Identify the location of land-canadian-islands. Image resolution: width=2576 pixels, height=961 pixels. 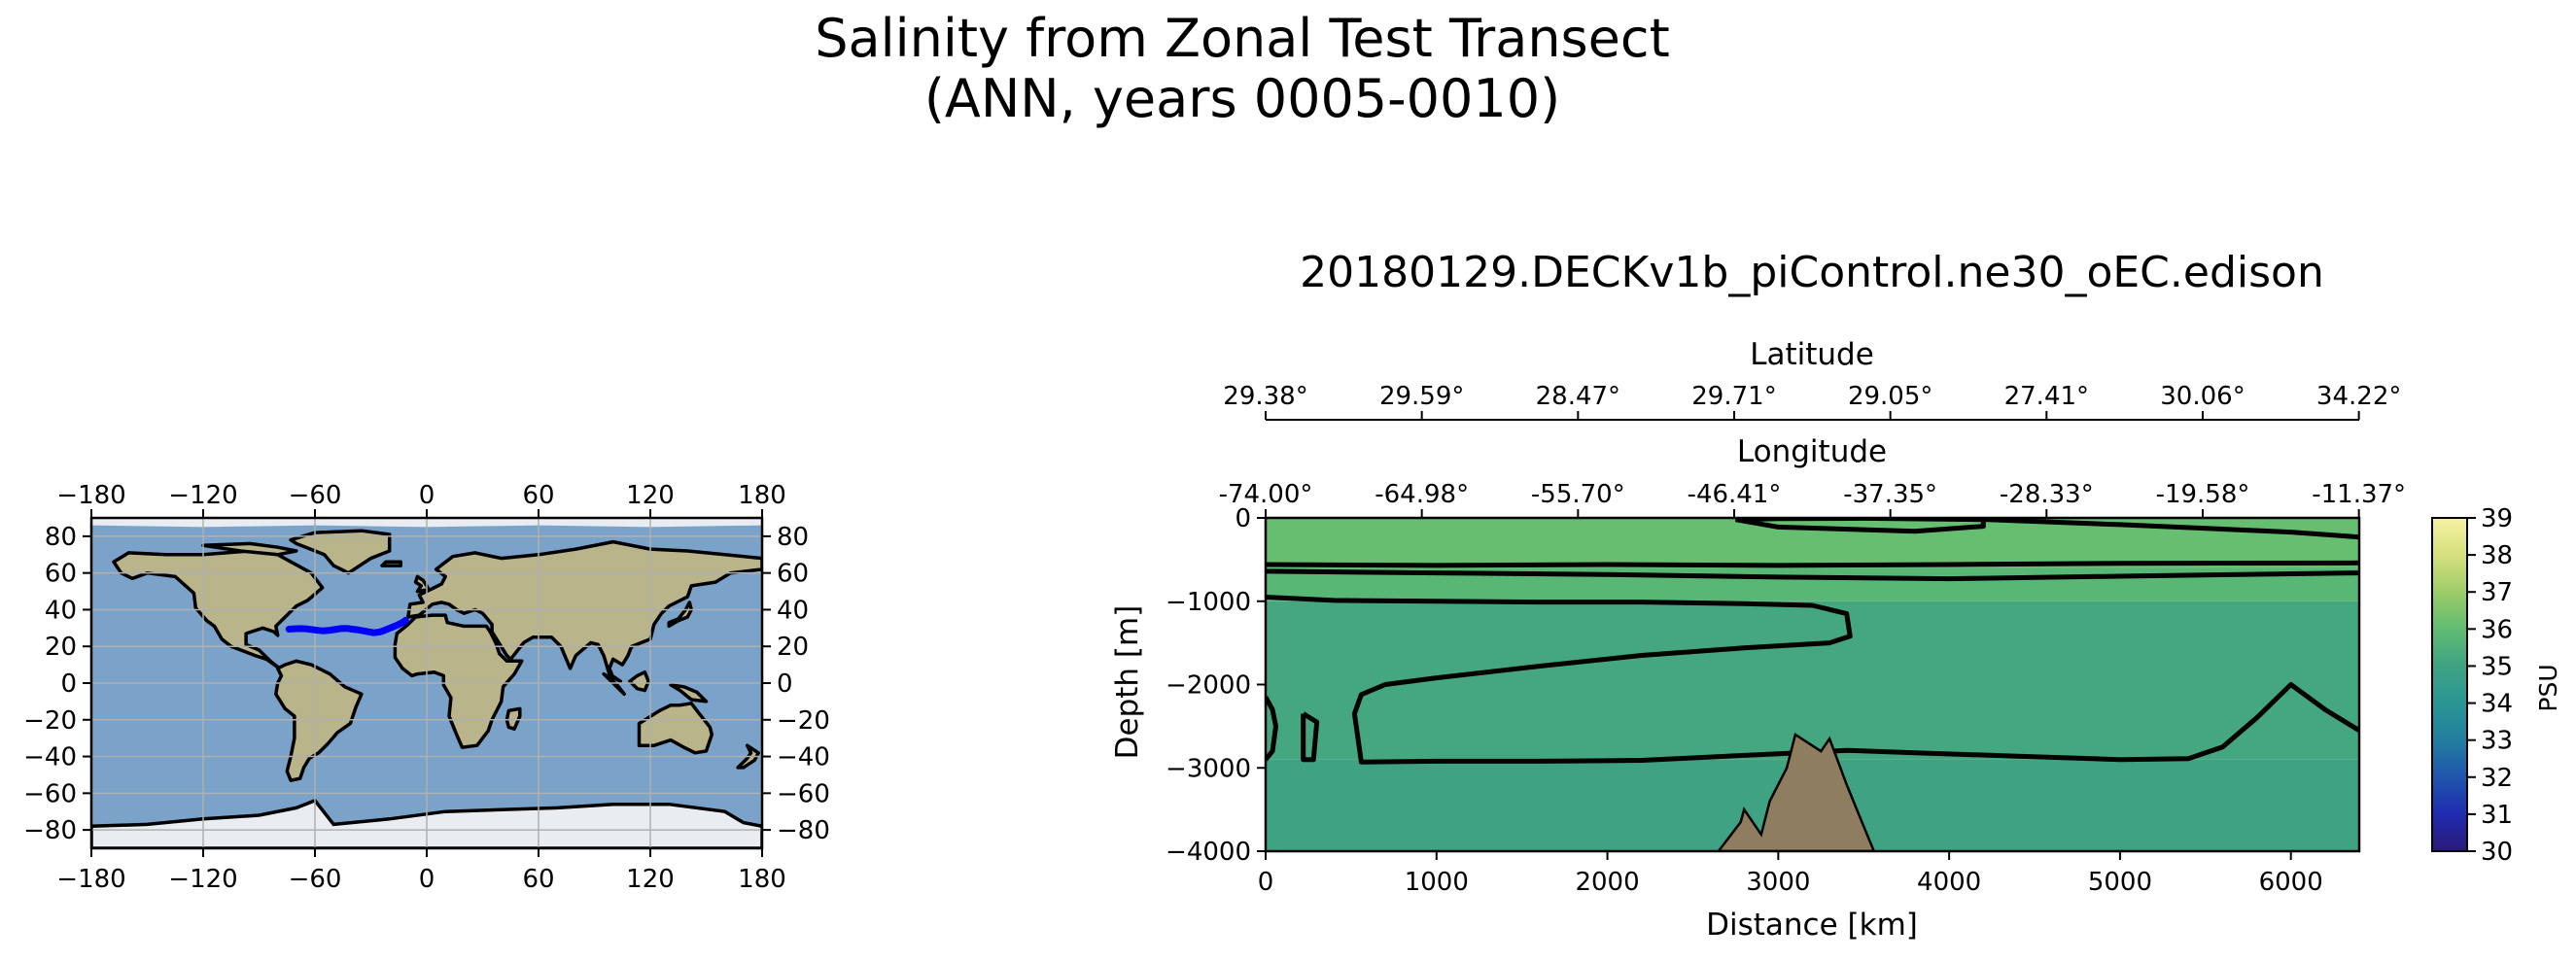
(250, 549).